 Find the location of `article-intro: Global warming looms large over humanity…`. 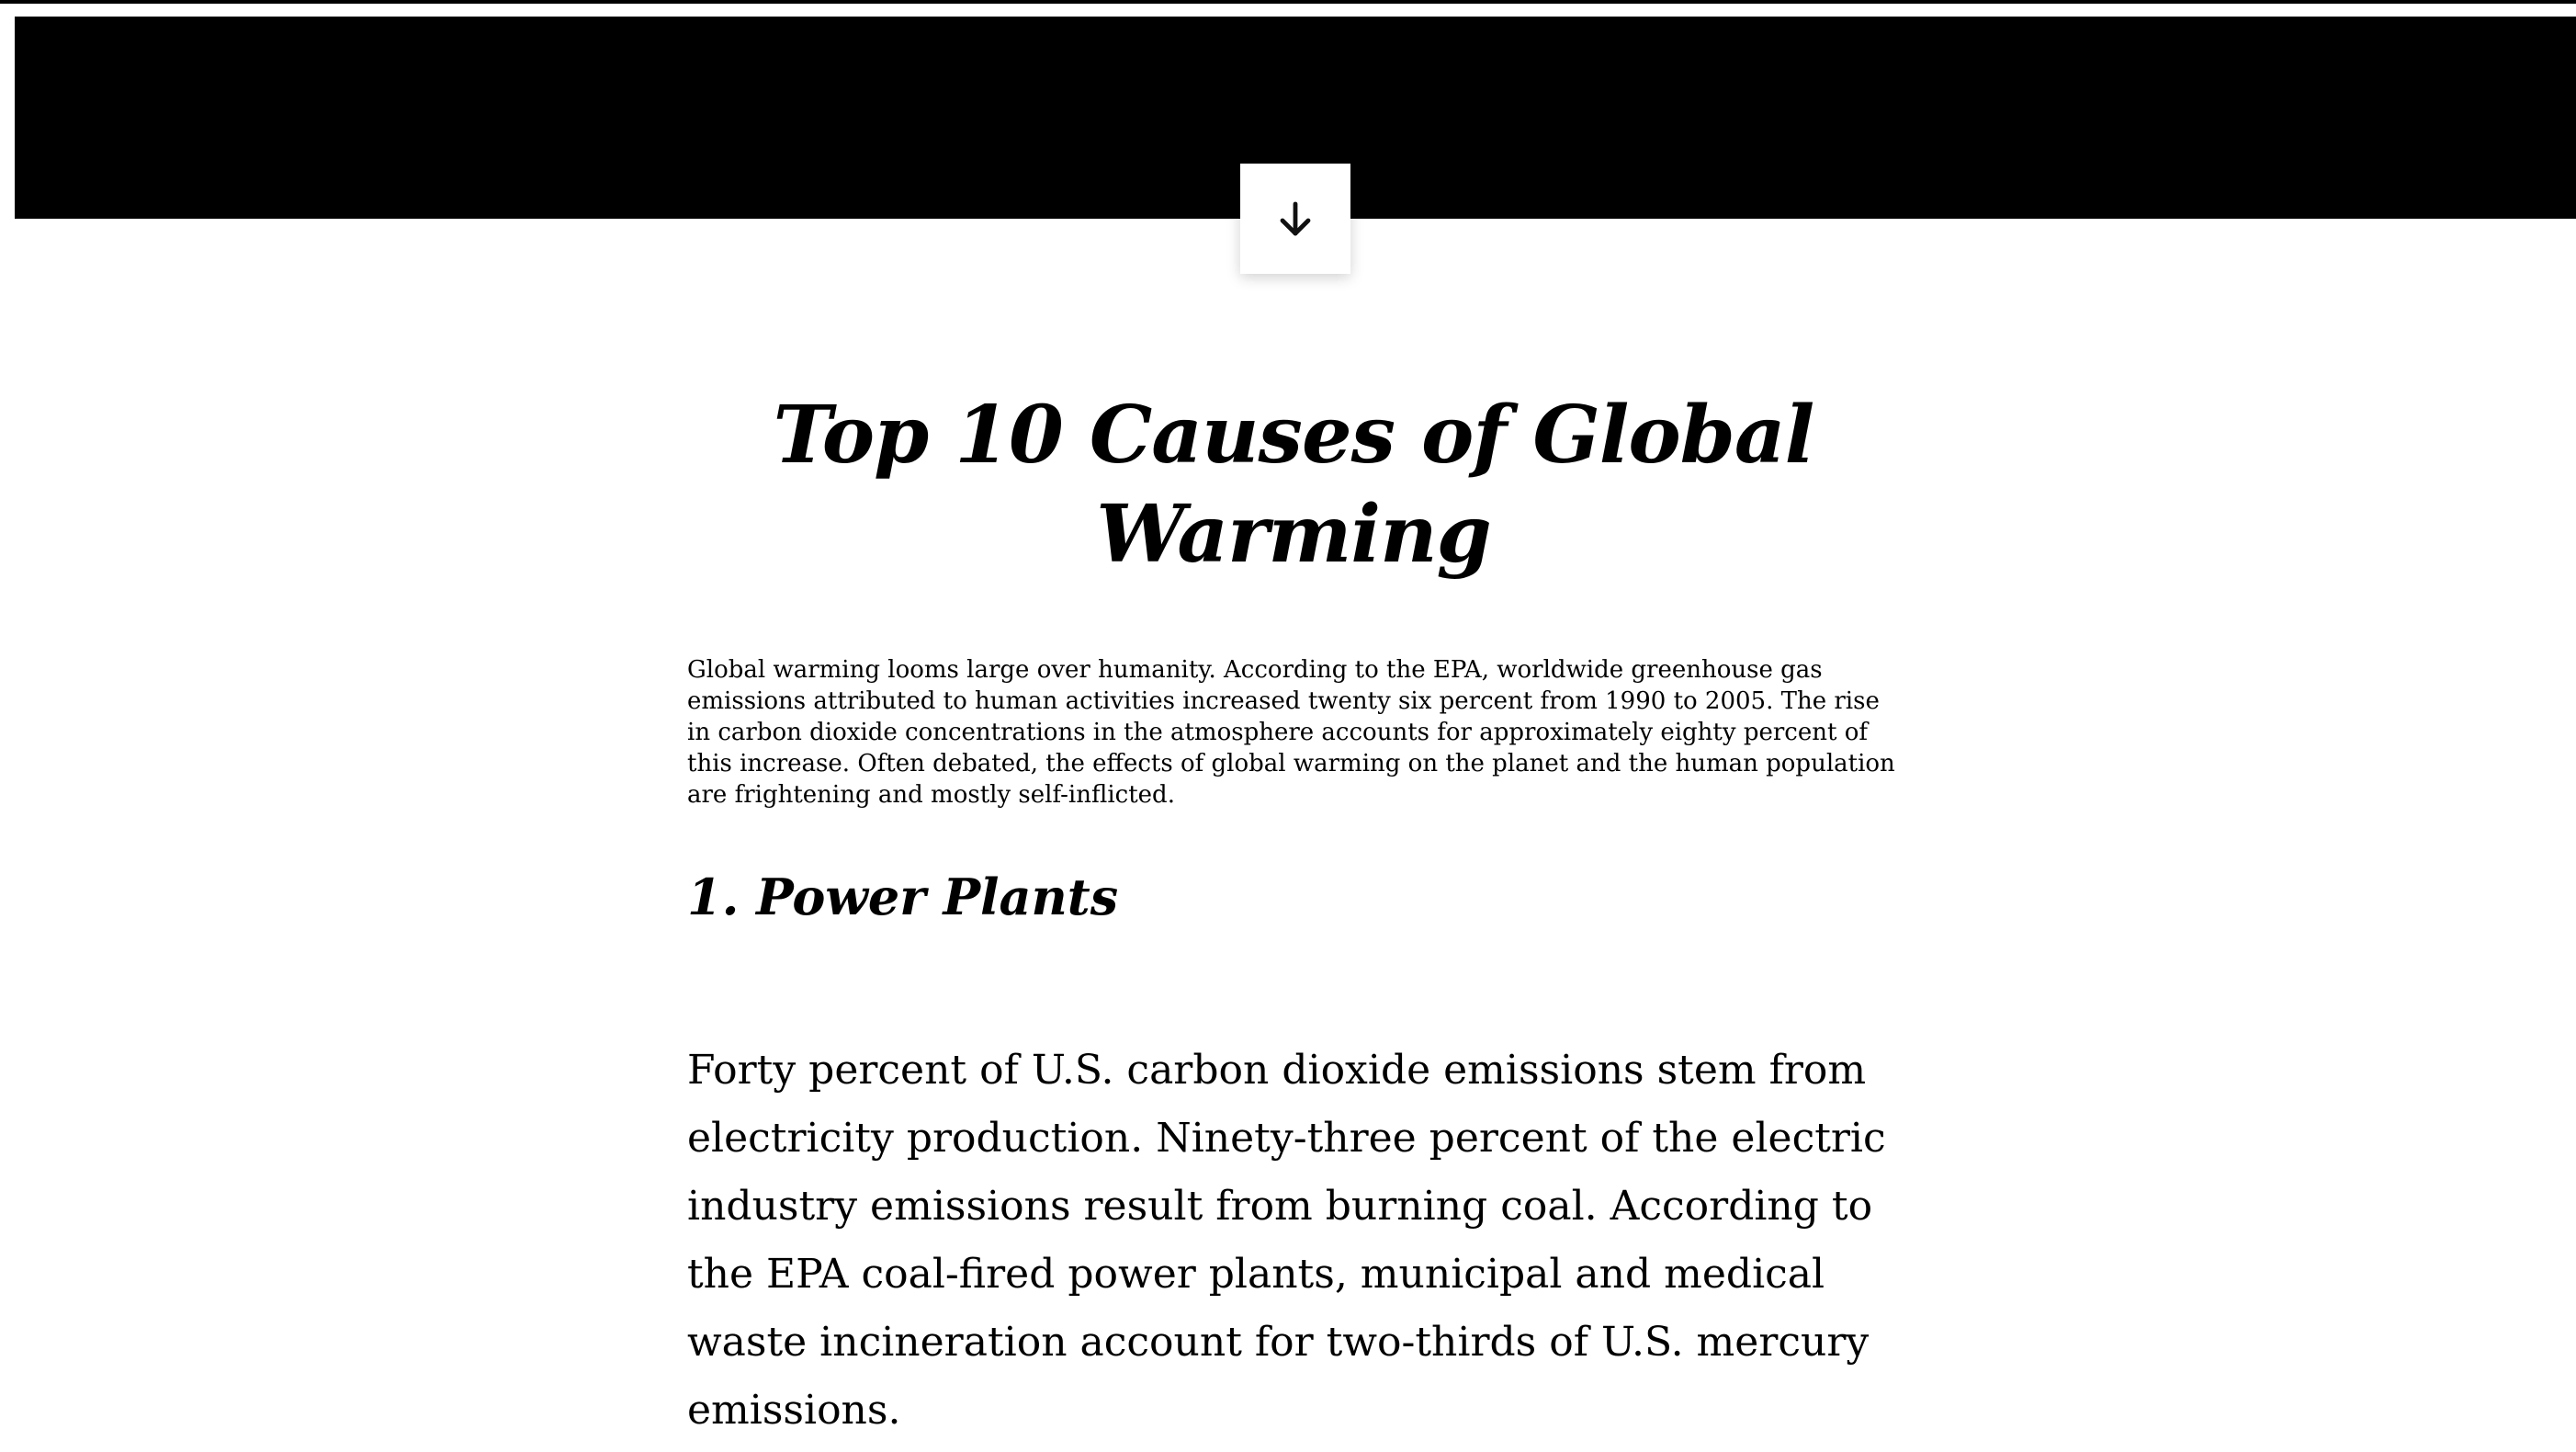

article-intro: Global warming looms large over humanity… is located at coordinates (1291, 732).